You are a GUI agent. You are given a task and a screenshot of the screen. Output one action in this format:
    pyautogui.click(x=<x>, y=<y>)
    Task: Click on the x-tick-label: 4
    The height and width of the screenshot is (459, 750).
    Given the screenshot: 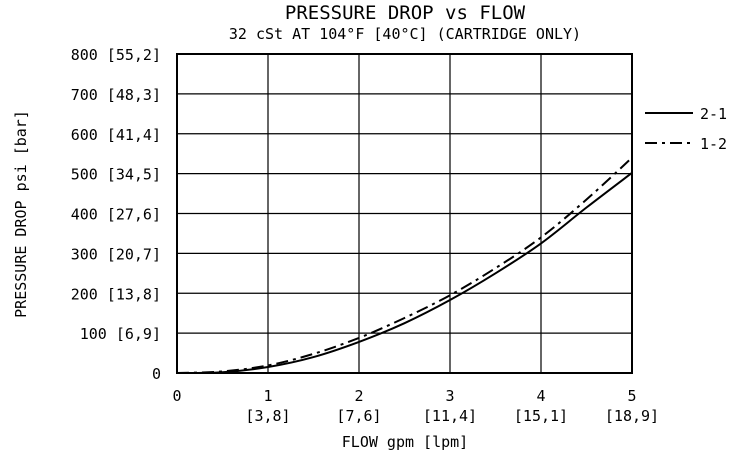 What is the action you would take?
    pyautogui.click(x=540, y=396)
    